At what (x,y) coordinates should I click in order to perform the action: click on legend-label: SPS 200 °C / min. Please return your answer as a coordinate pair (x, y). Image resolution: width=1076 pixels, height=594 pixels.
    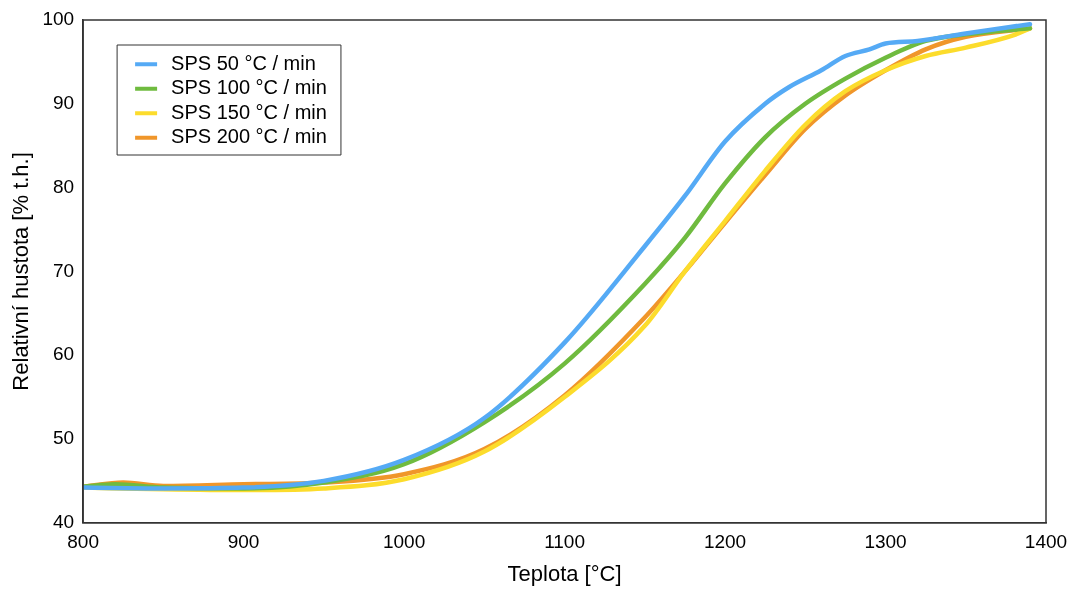
    Looking at the image, I should click on (249, 136).